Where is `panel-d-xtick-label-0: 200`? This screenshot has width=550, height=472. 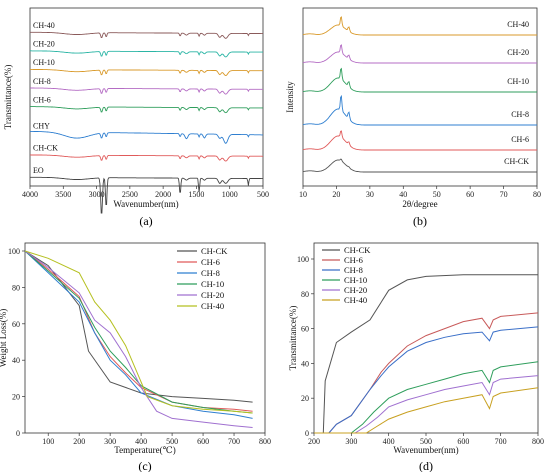 panel-d-xtick-label-0: 200 is located at coordinates (314, 441).